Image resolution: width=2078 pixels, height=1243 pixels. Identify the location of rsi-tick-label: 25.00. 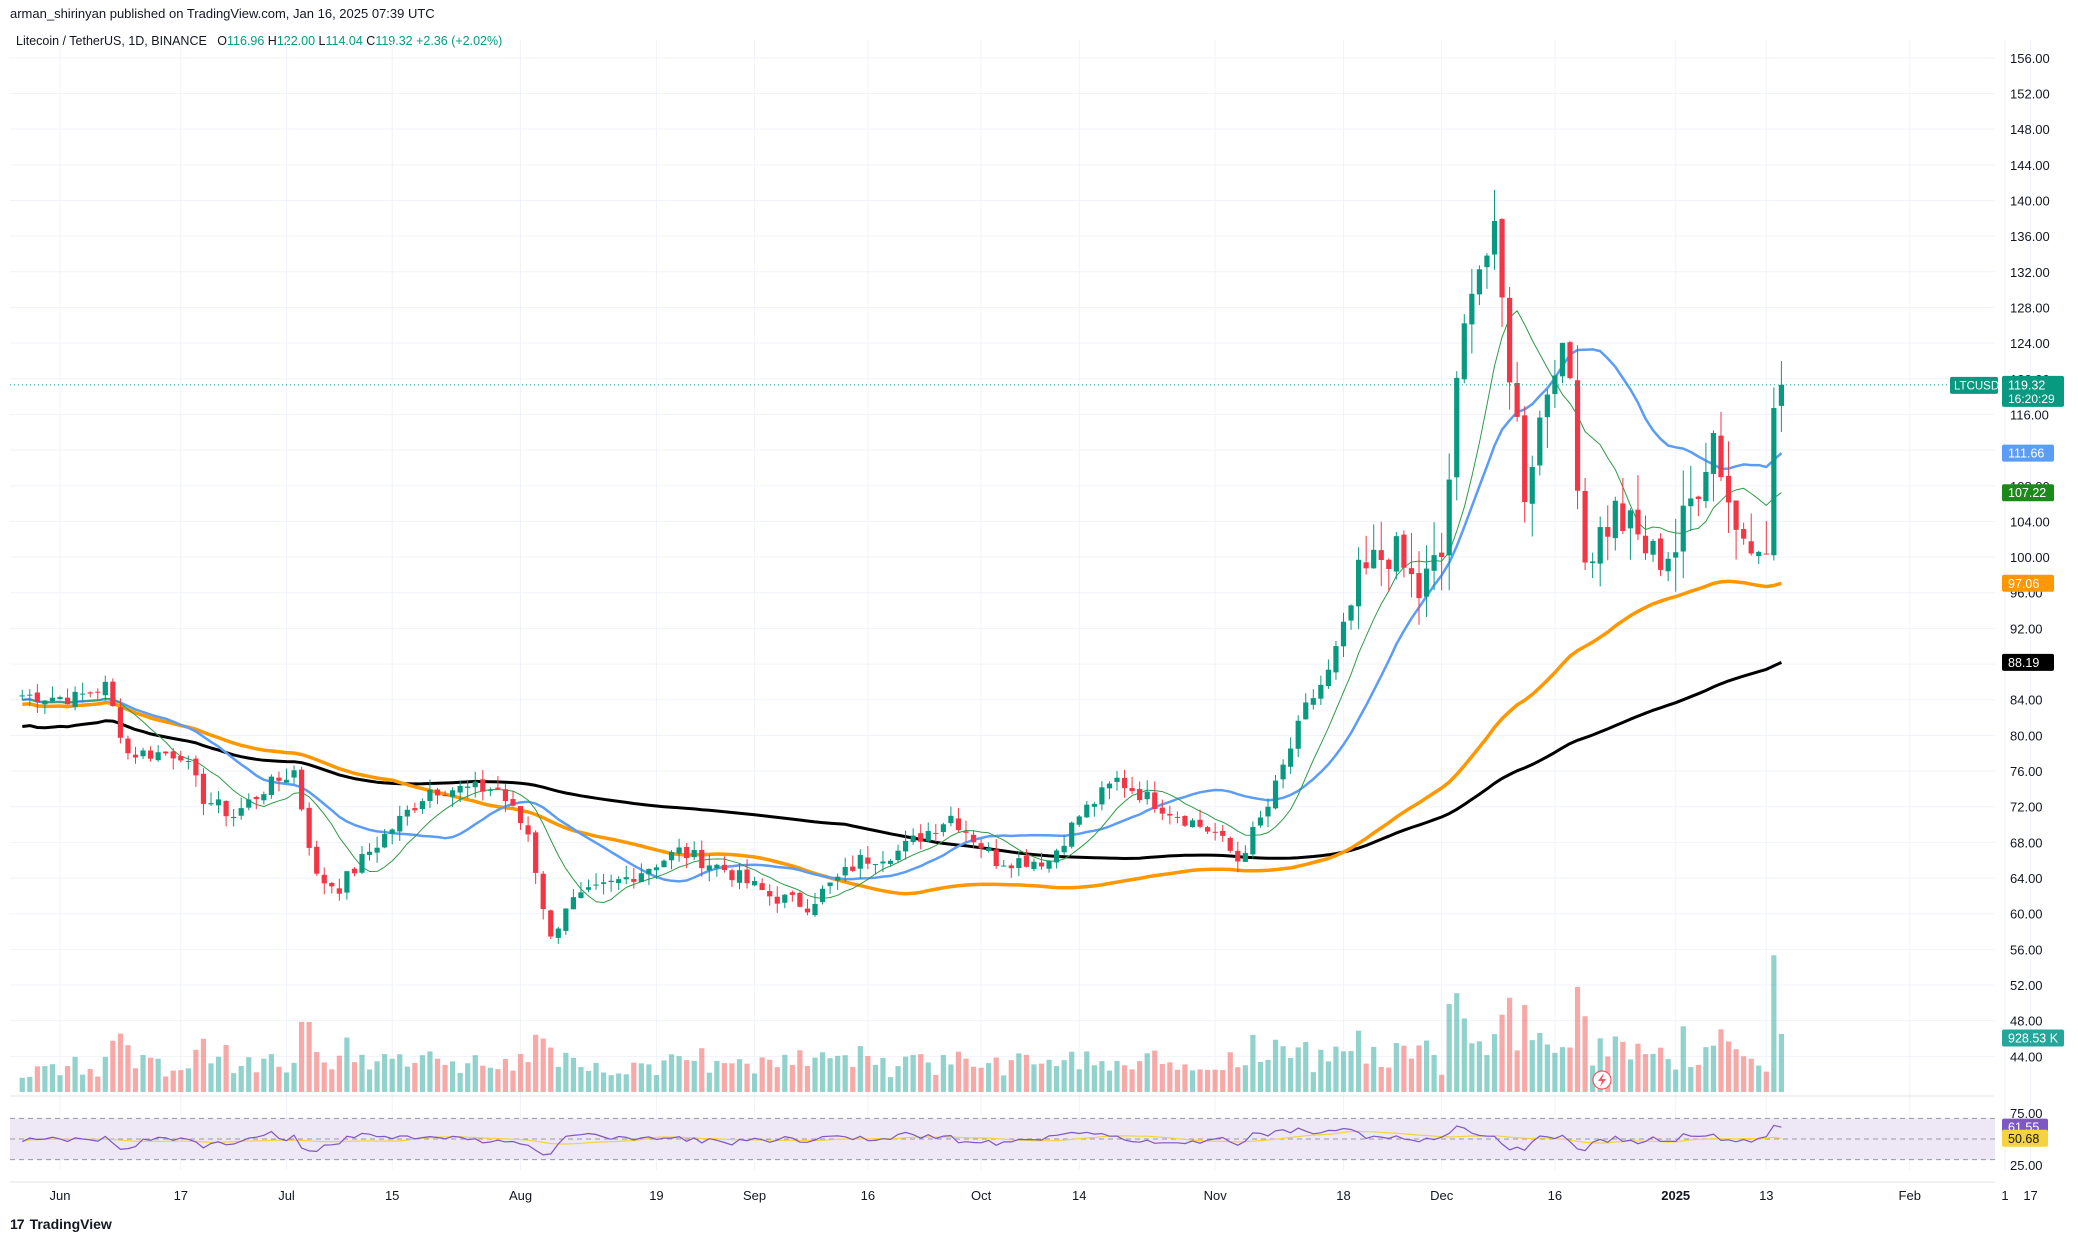
(2026, 1165).